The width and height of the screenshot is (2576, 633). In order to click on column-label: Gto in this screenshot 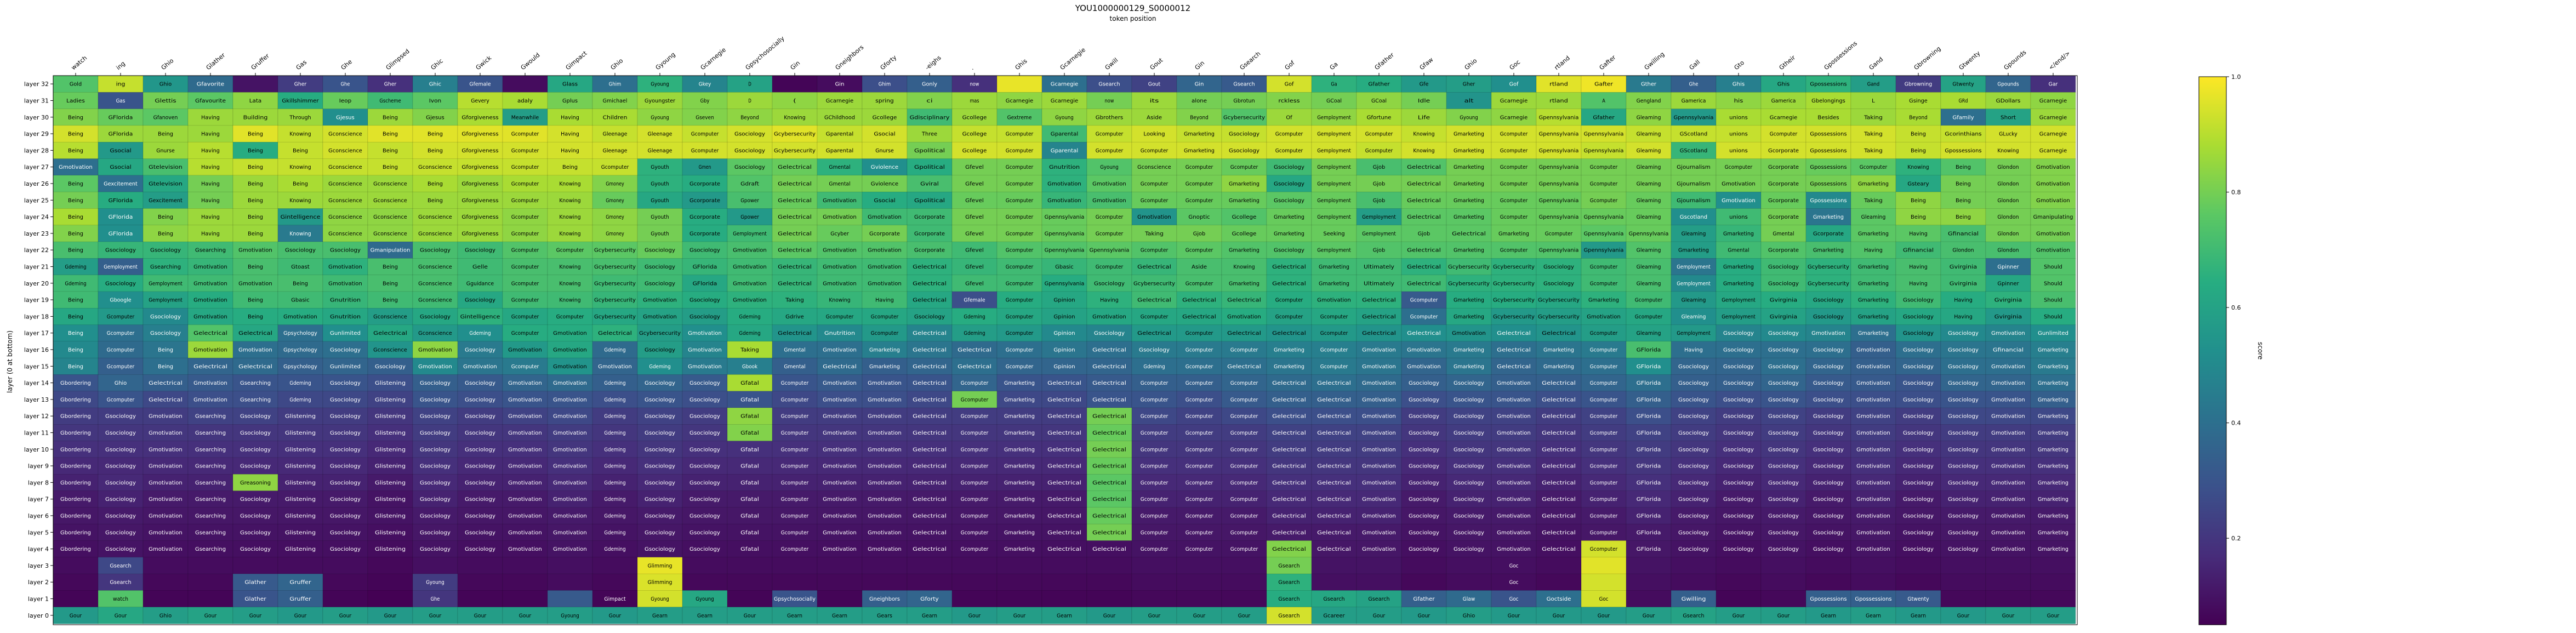, I will do `click(1739, 65)`.